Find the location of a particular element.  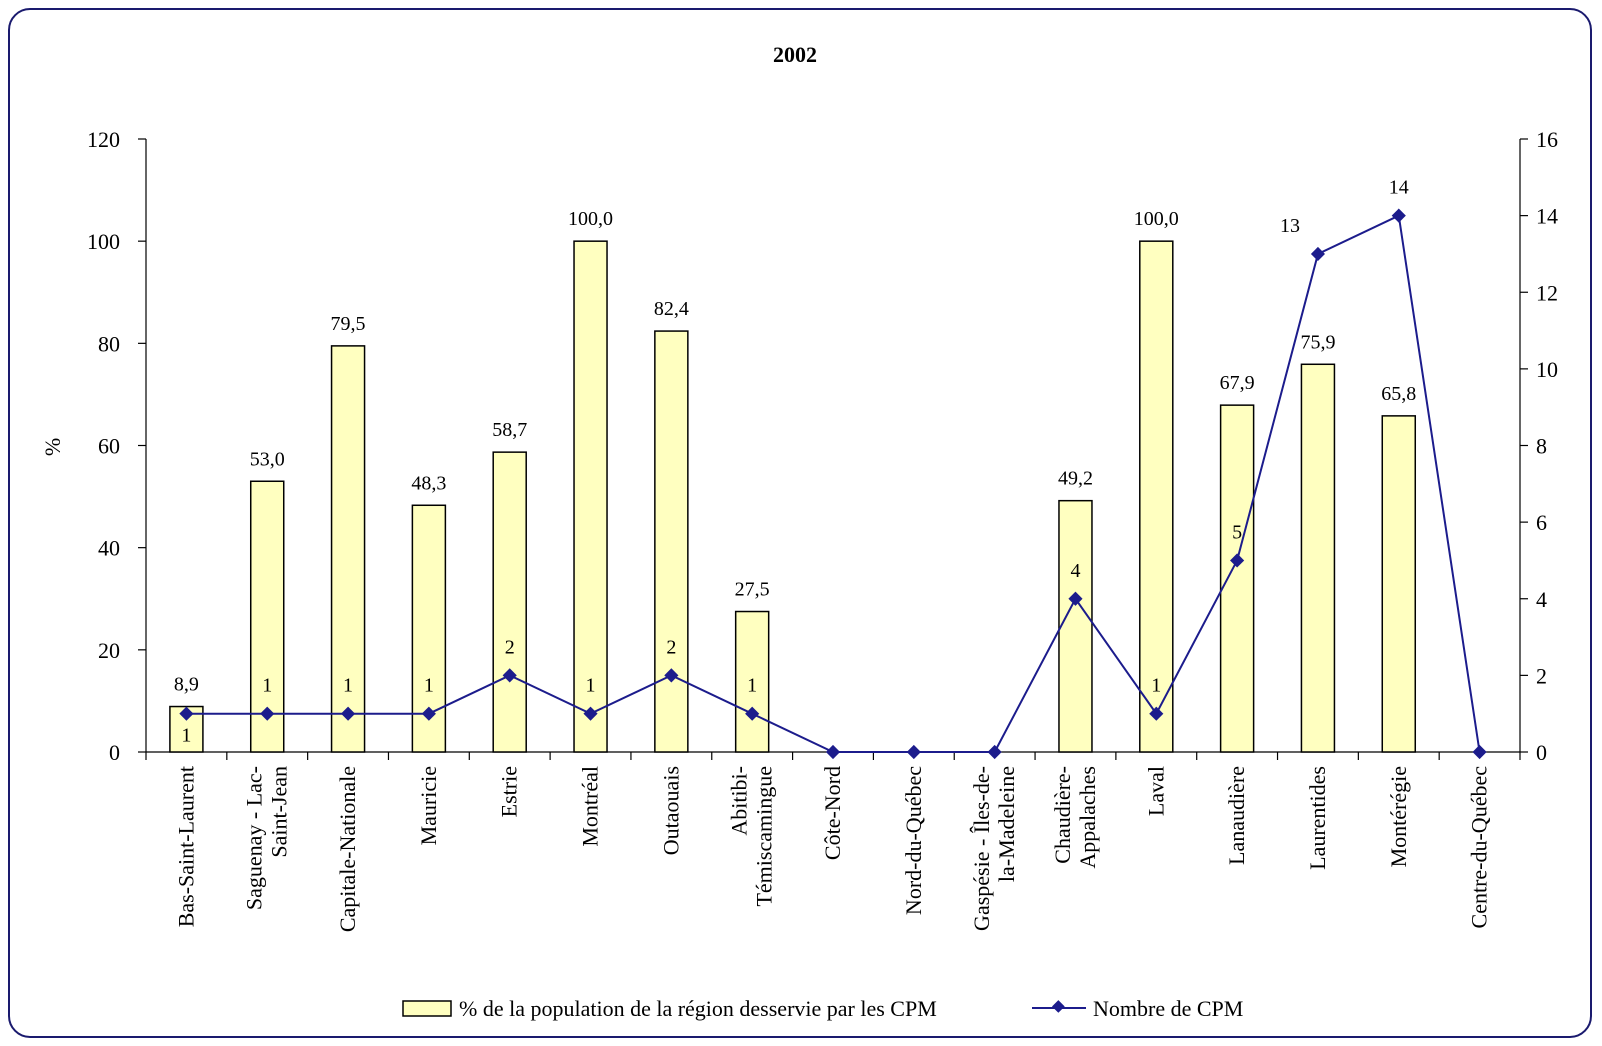

x-tick-label: Capitale-Nationale is located at coordinates (347, 849).